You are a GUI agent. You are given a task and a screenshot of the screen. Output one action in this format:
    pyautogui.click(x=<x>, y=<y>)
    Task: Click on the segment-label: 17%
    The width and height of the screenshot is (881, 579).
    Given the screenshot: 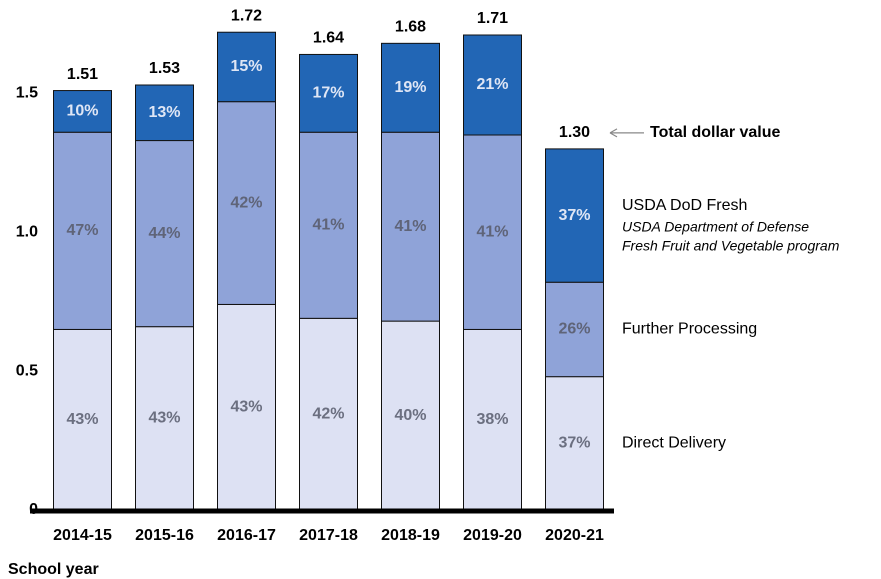 What is the action you would take?
    pyautogui.click(x=328, y=93)
    